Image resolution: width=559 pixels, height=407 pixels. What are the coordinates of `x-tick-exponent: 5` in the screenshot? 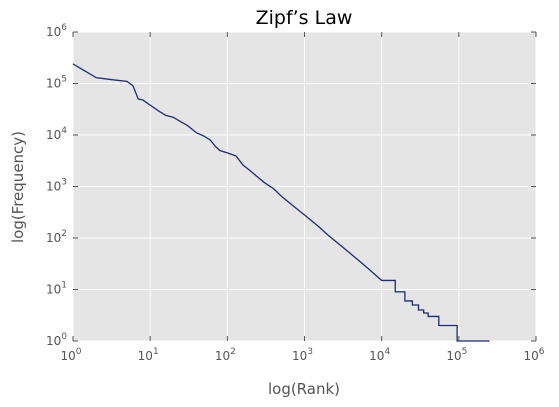 It's located at (465, 352).